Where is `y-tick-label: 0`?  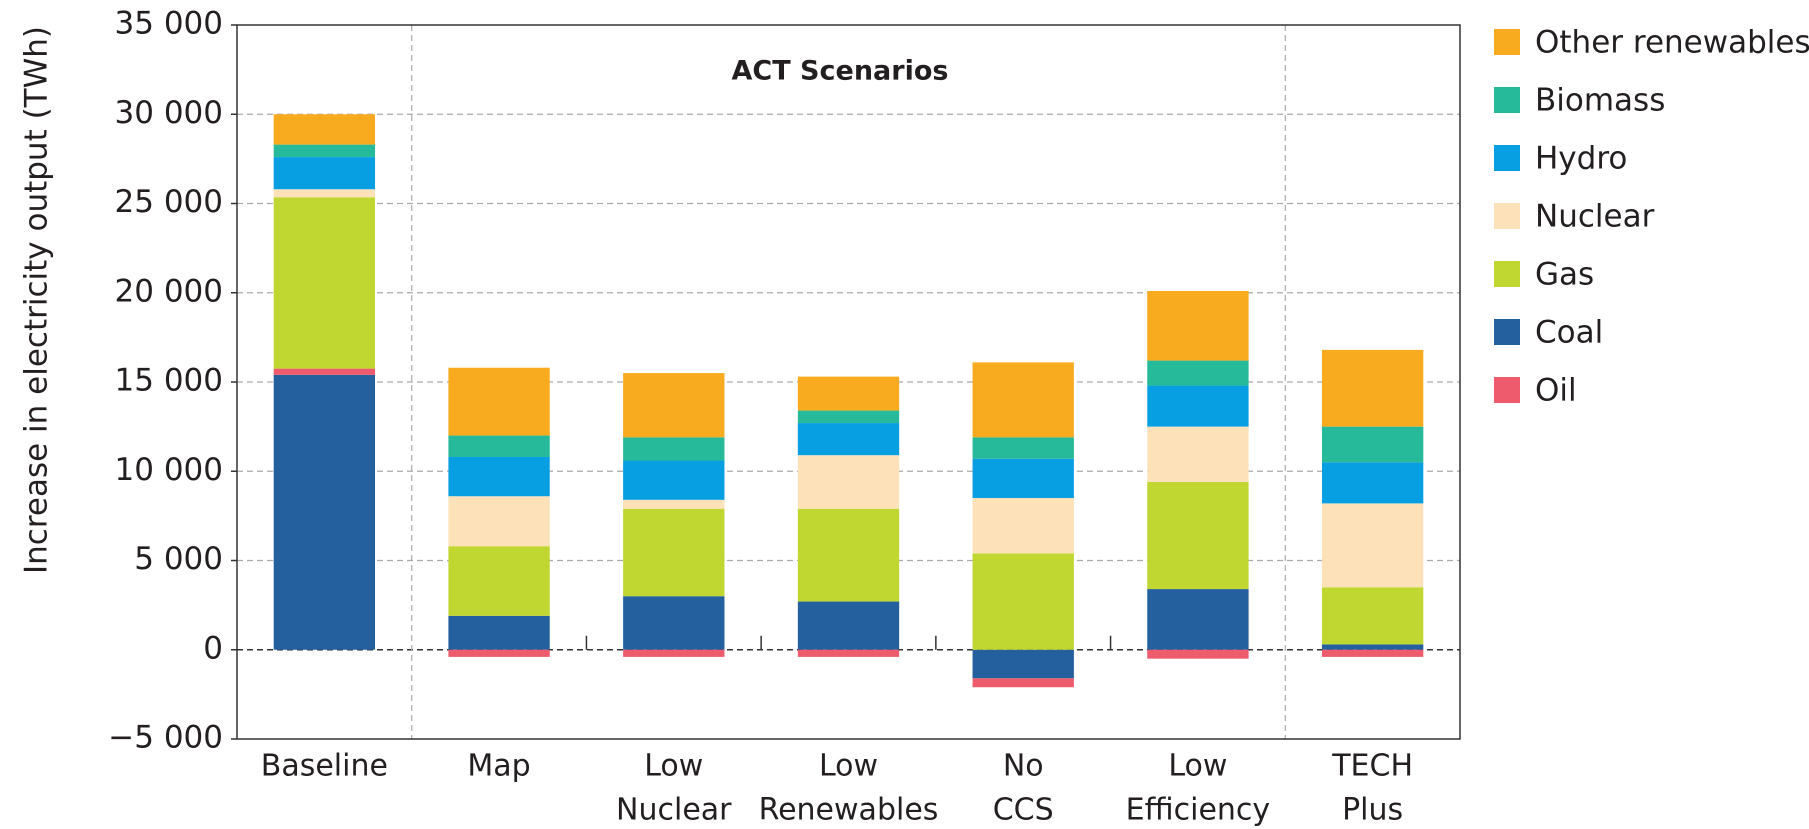
y-tick-label: 0 is located at coordinates (213, 648).